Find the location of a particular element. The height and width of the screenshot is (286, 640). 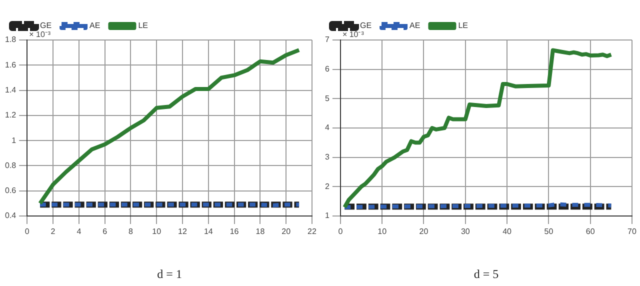

x-tick-label: 12 is located at coordinates (183, 231).